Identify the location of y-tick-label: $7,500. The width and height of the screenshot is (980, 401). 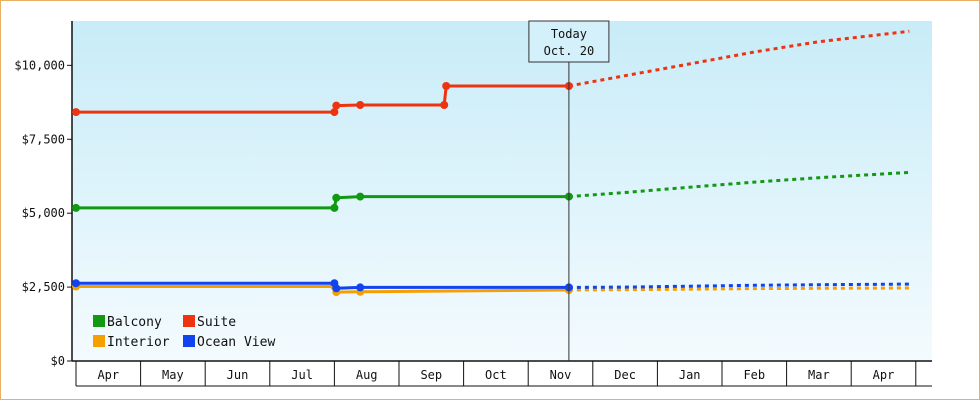
(43, 139).